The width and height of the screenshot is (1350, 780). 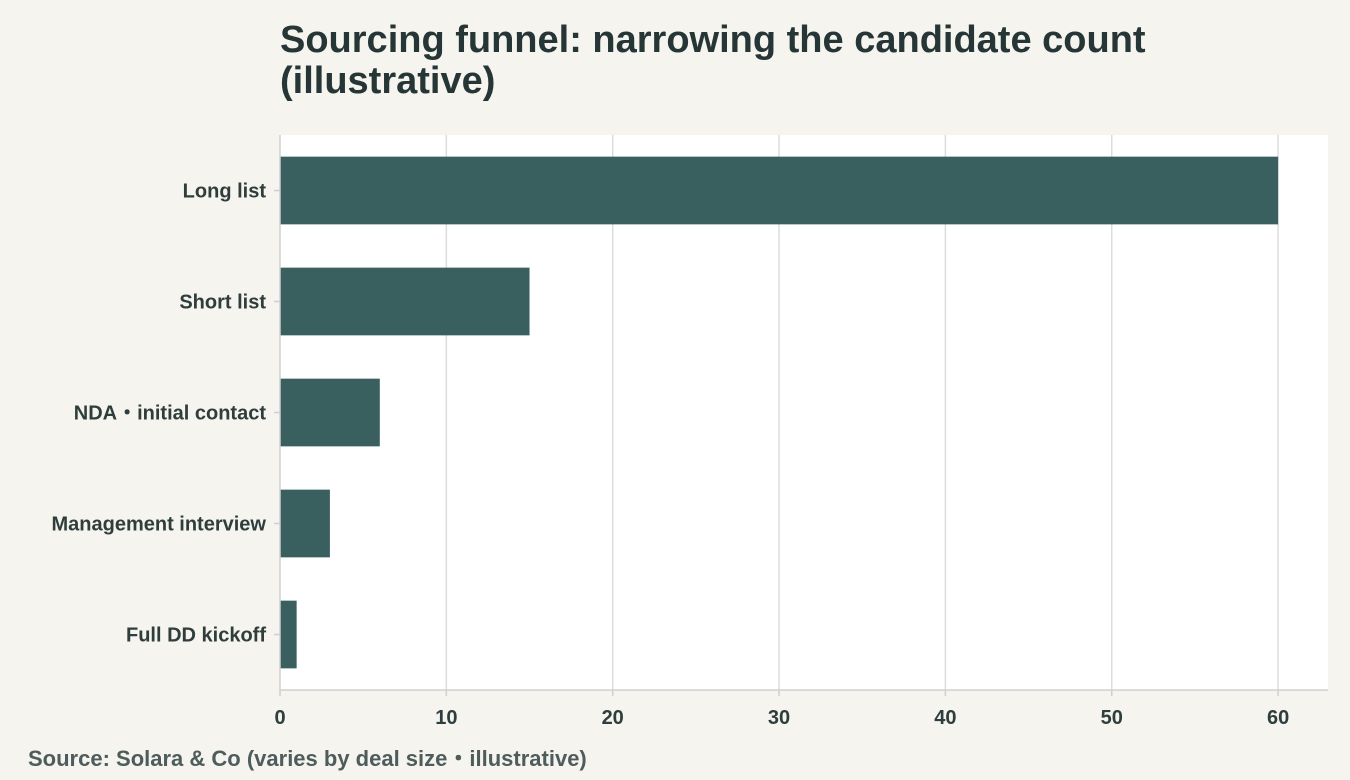 I want to click on category-label: Short list, so click(x=222, y=303).